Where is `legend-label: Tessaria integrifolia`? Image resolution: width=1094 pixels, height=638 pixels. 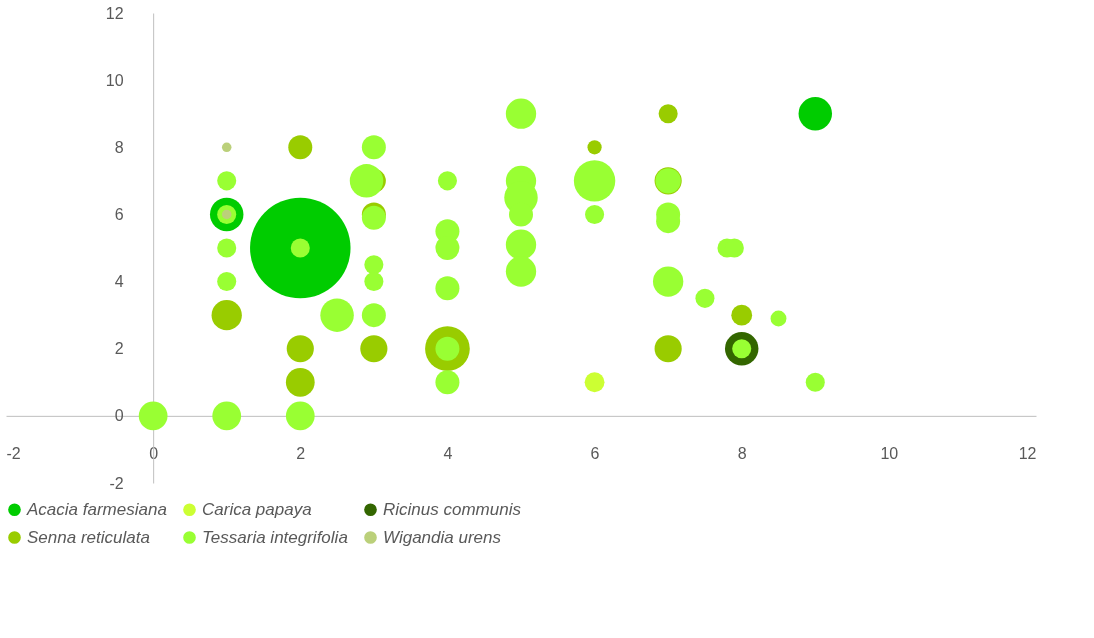 legend-label: Tessaria integrifolia is located at coordinates (275, 537).